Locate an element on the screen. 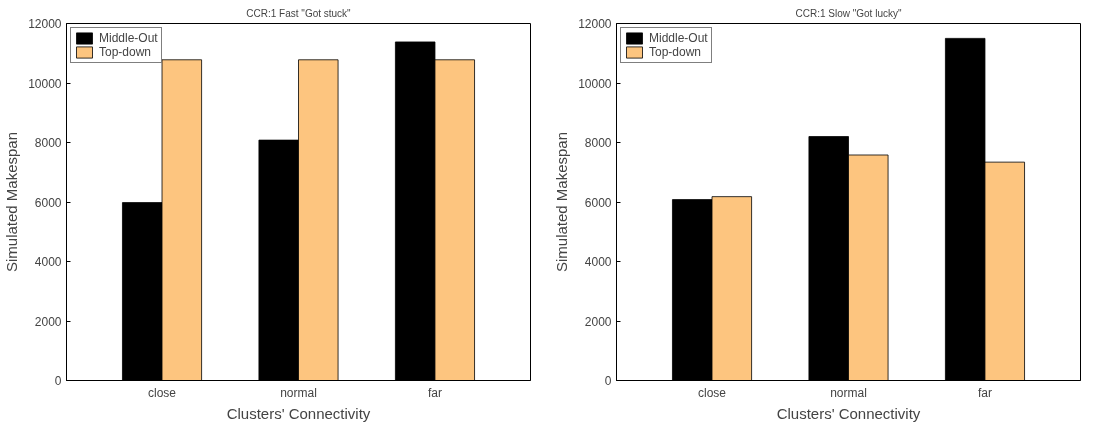 This screenshot has width=1113, height=428. chart-title: CCR:1 Slow "Got lucky" is located at coordinates (848, 13).